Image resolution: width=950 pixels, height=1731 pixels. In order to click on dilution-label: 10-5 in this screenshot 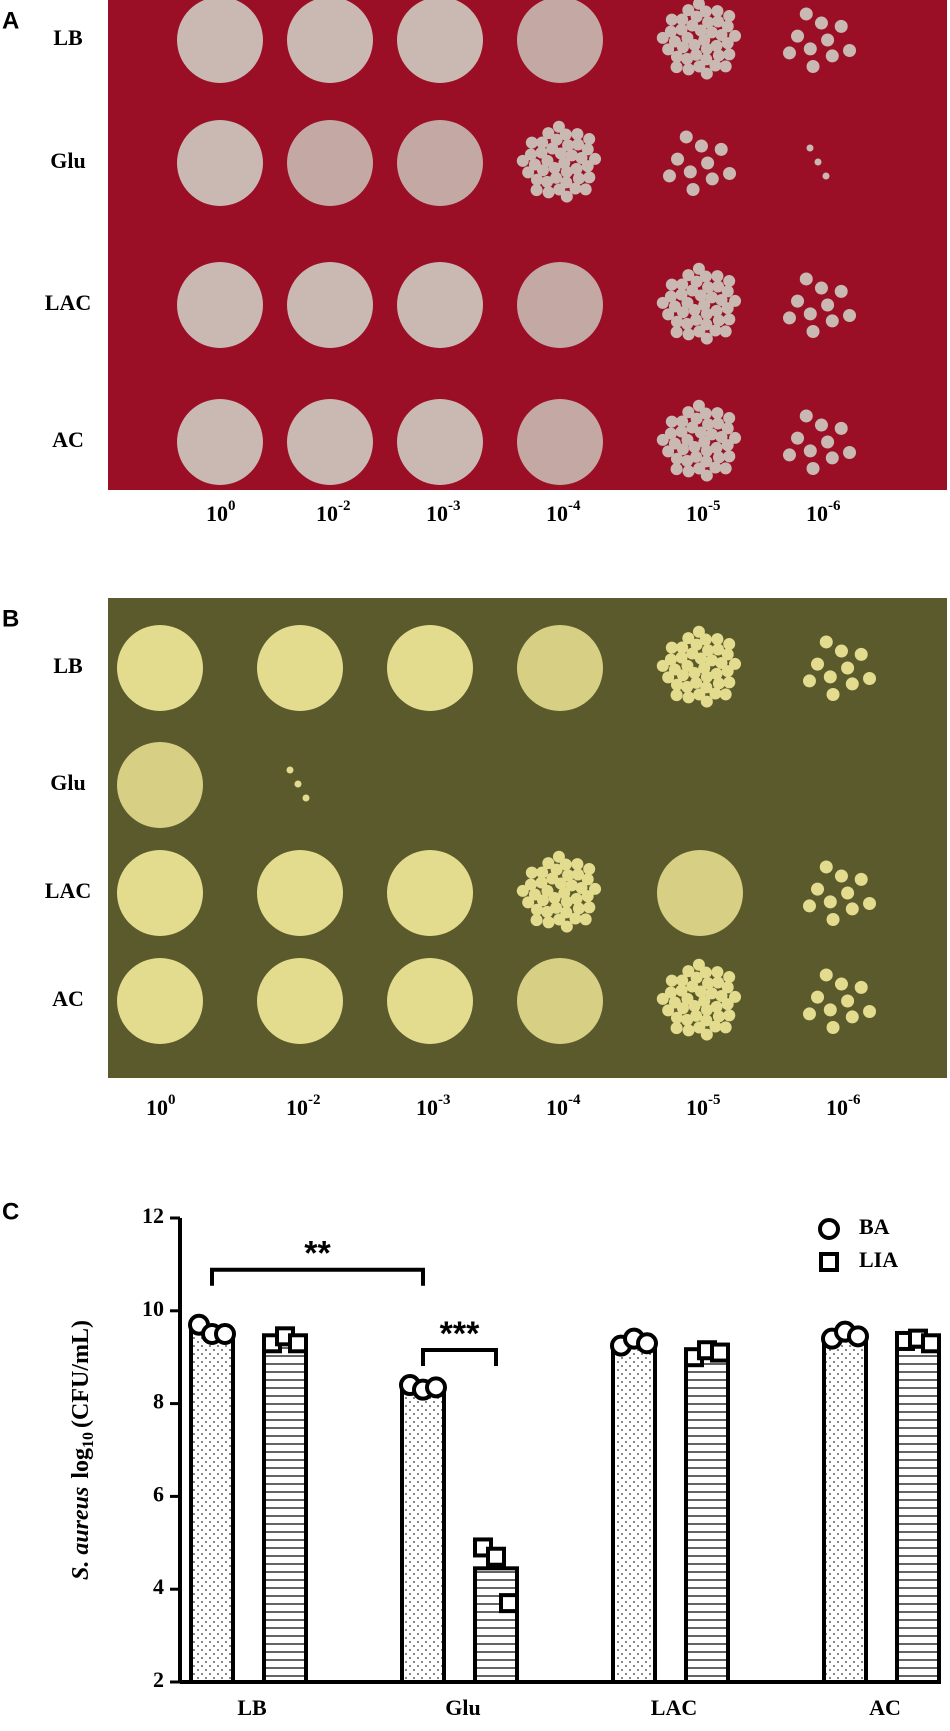, I will do `click(703, 1106)`.